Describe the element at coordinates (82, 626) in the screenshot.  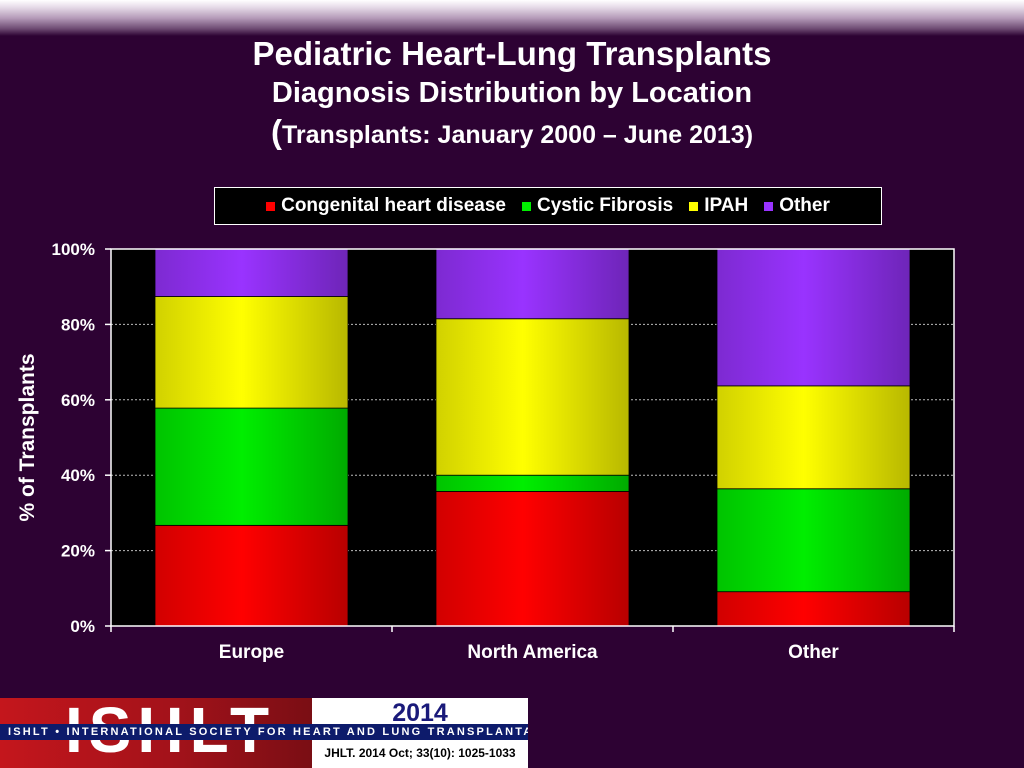
I see `y-tick-label: 0%` at that location.